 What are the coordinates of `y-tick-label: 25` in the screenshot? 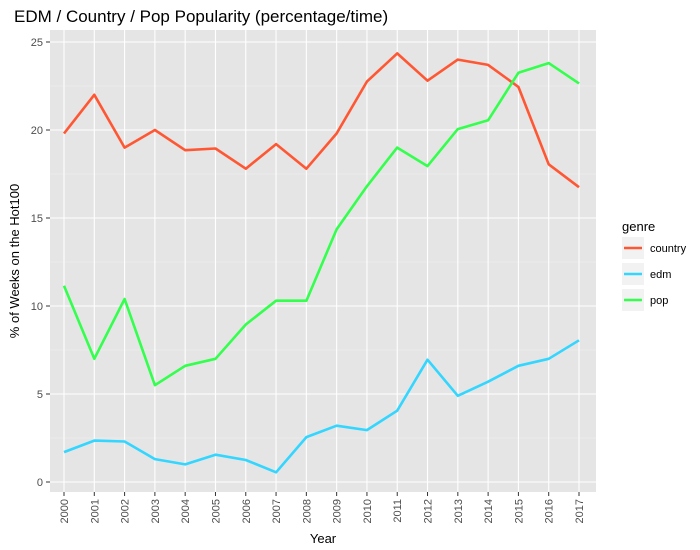 It's located at (37, 43).